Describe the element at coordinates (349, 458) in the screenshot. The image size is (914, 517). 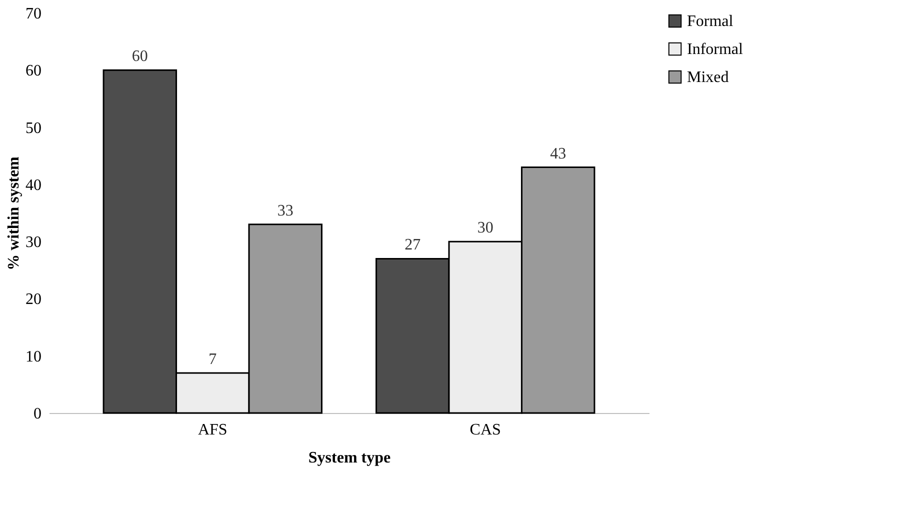
I see `x-axis-title: System type` at that location.